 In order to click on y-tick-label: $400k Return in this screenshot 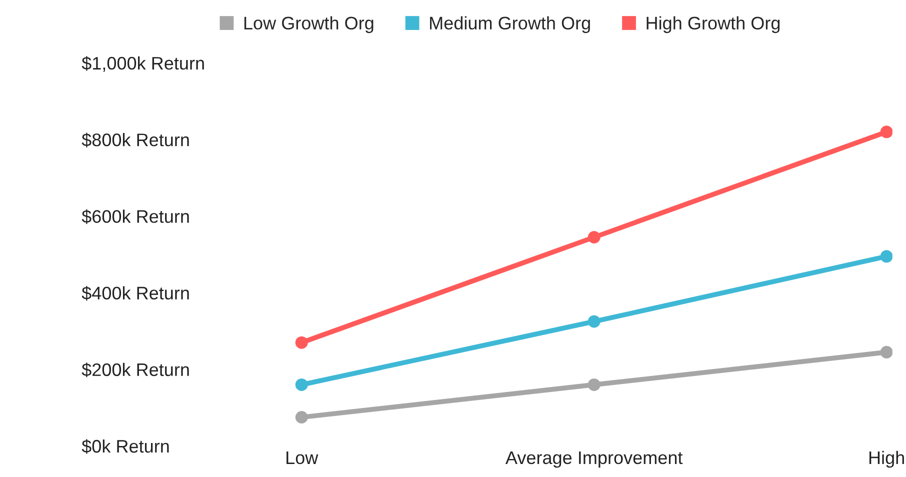, I will do `click(135, 293)`.